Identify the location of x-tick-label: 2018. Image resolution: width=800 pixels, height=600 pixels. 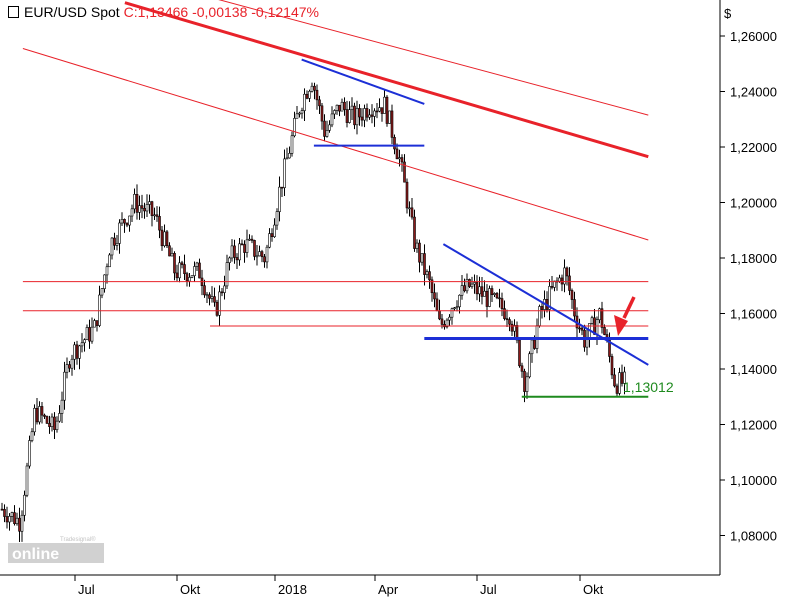
(292, 589).